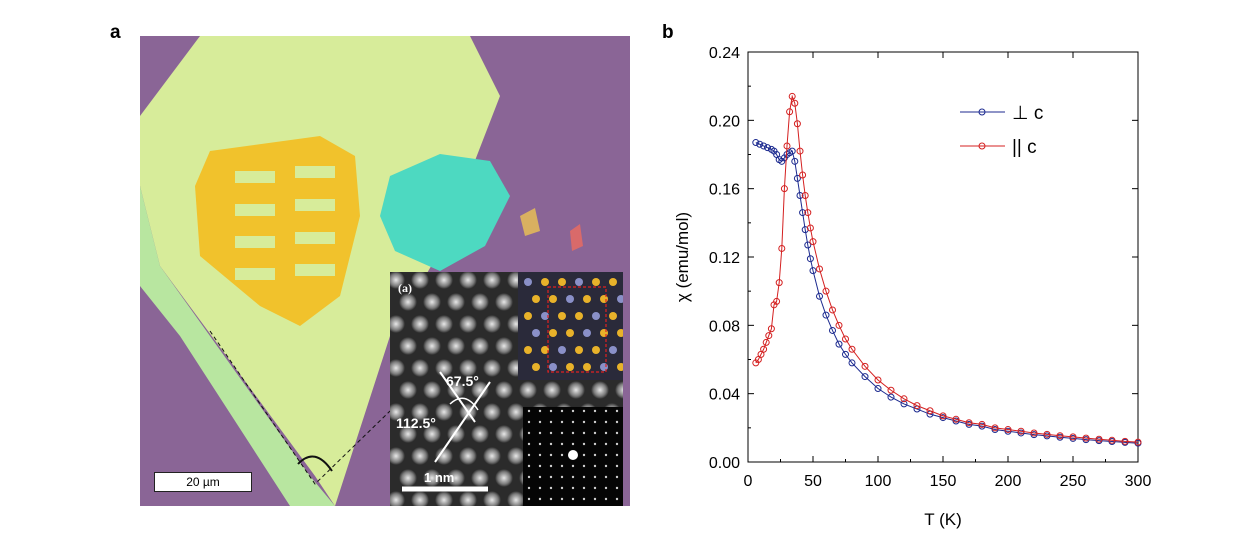  Describe the element at coordinates (1008, 481) in the screenshot. I see `x-tick-label: 200` at that location.